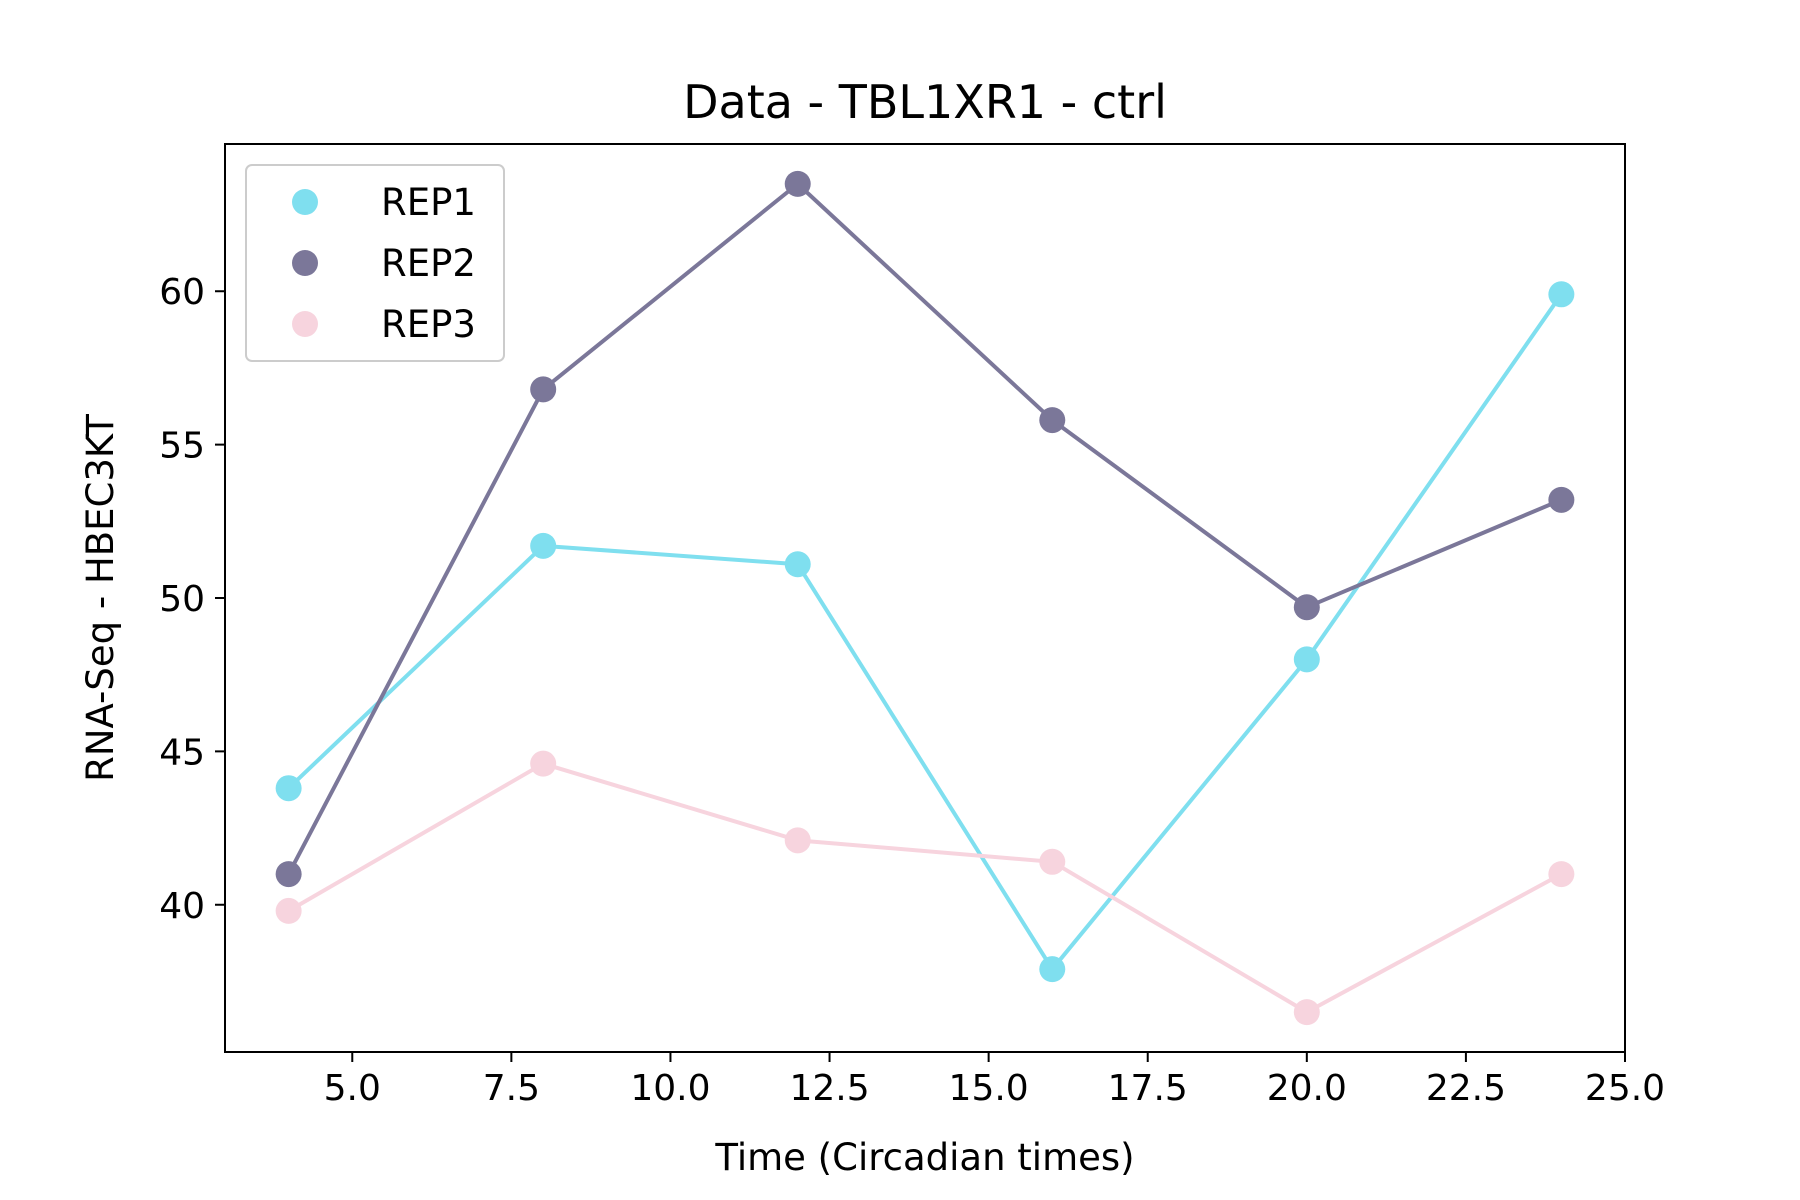 Image resolution: width=1800 pixels, height=1200 pixels. I want to click on chart-title: Data - TBL1XR1 - ctrl, so click(925, 102).